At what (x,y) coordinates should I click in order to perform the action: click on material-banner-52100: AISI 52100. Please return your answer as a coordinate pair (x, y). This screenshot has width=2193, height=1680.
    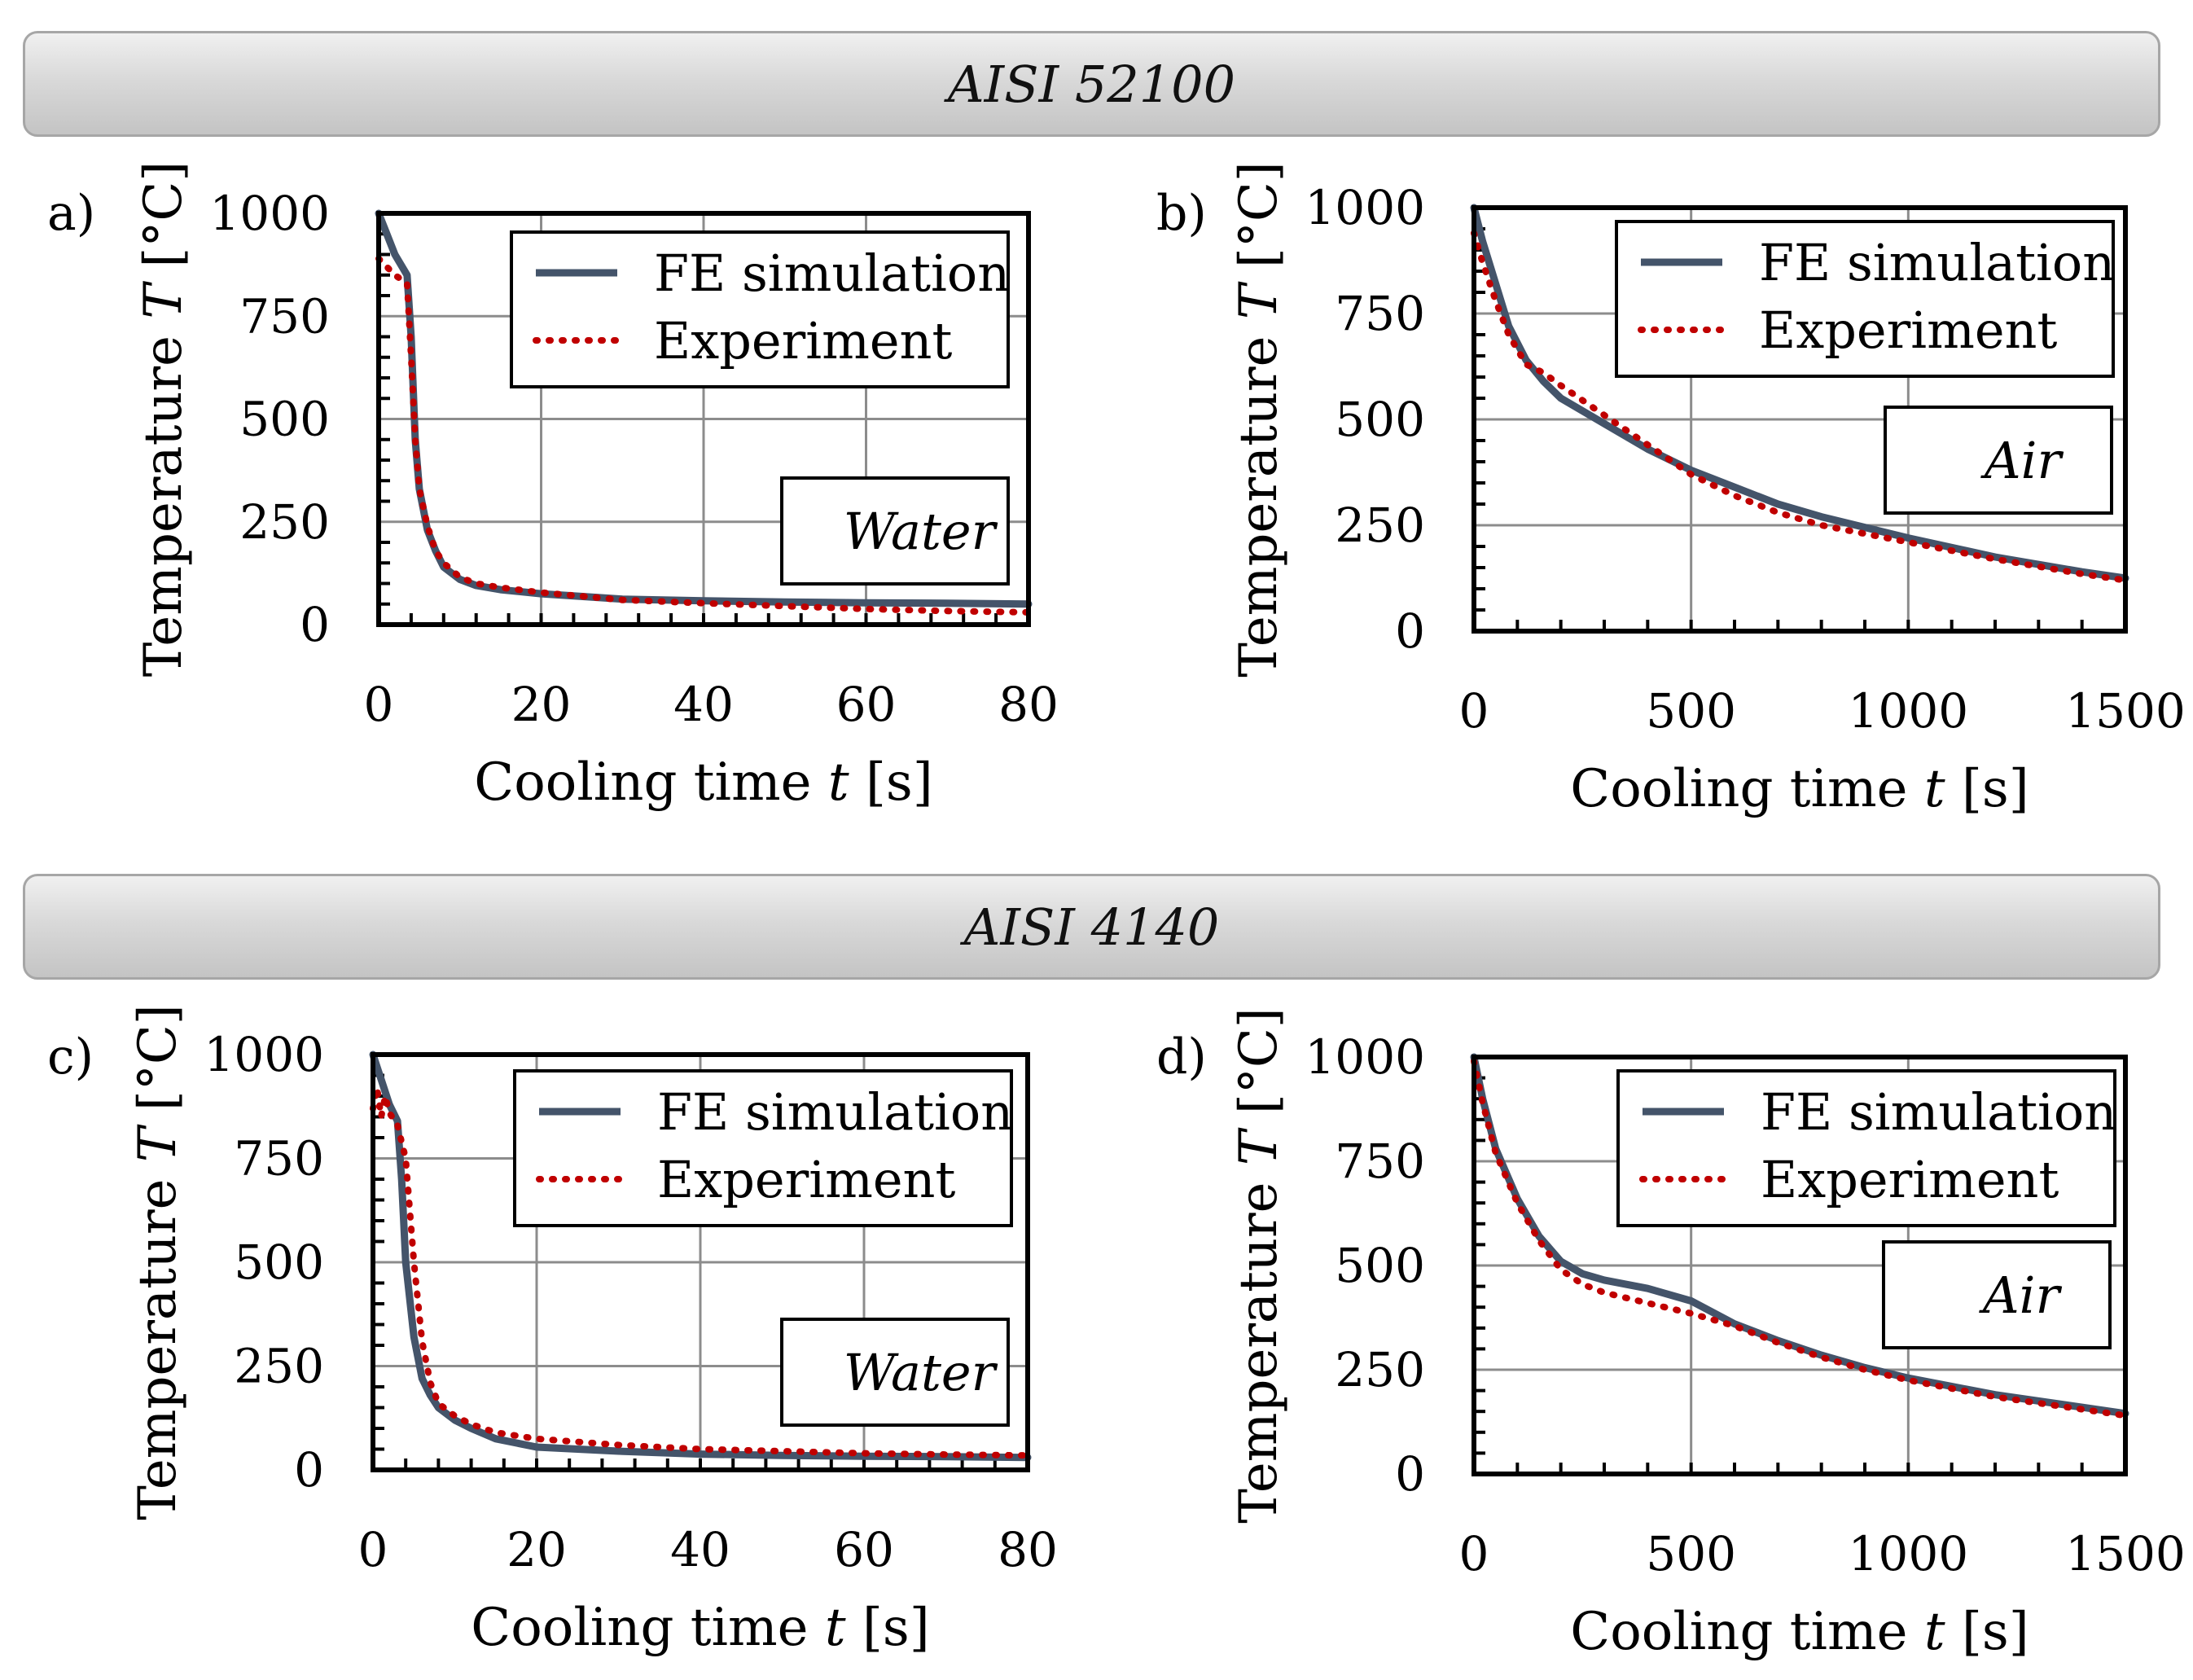
    Looking at the image, I should click on (1091, 84).